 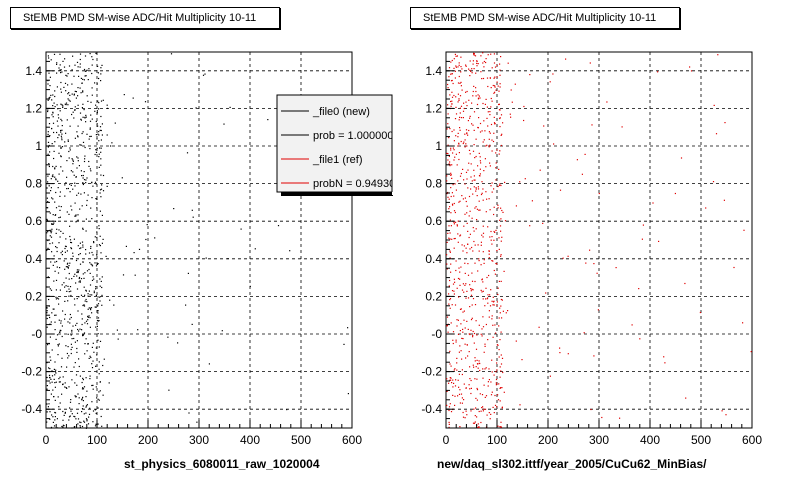 What do you see at coordinates (433, 108) in the screenshot?
I see `y-tick-label: 1.2` at bounding box center [433, 108].